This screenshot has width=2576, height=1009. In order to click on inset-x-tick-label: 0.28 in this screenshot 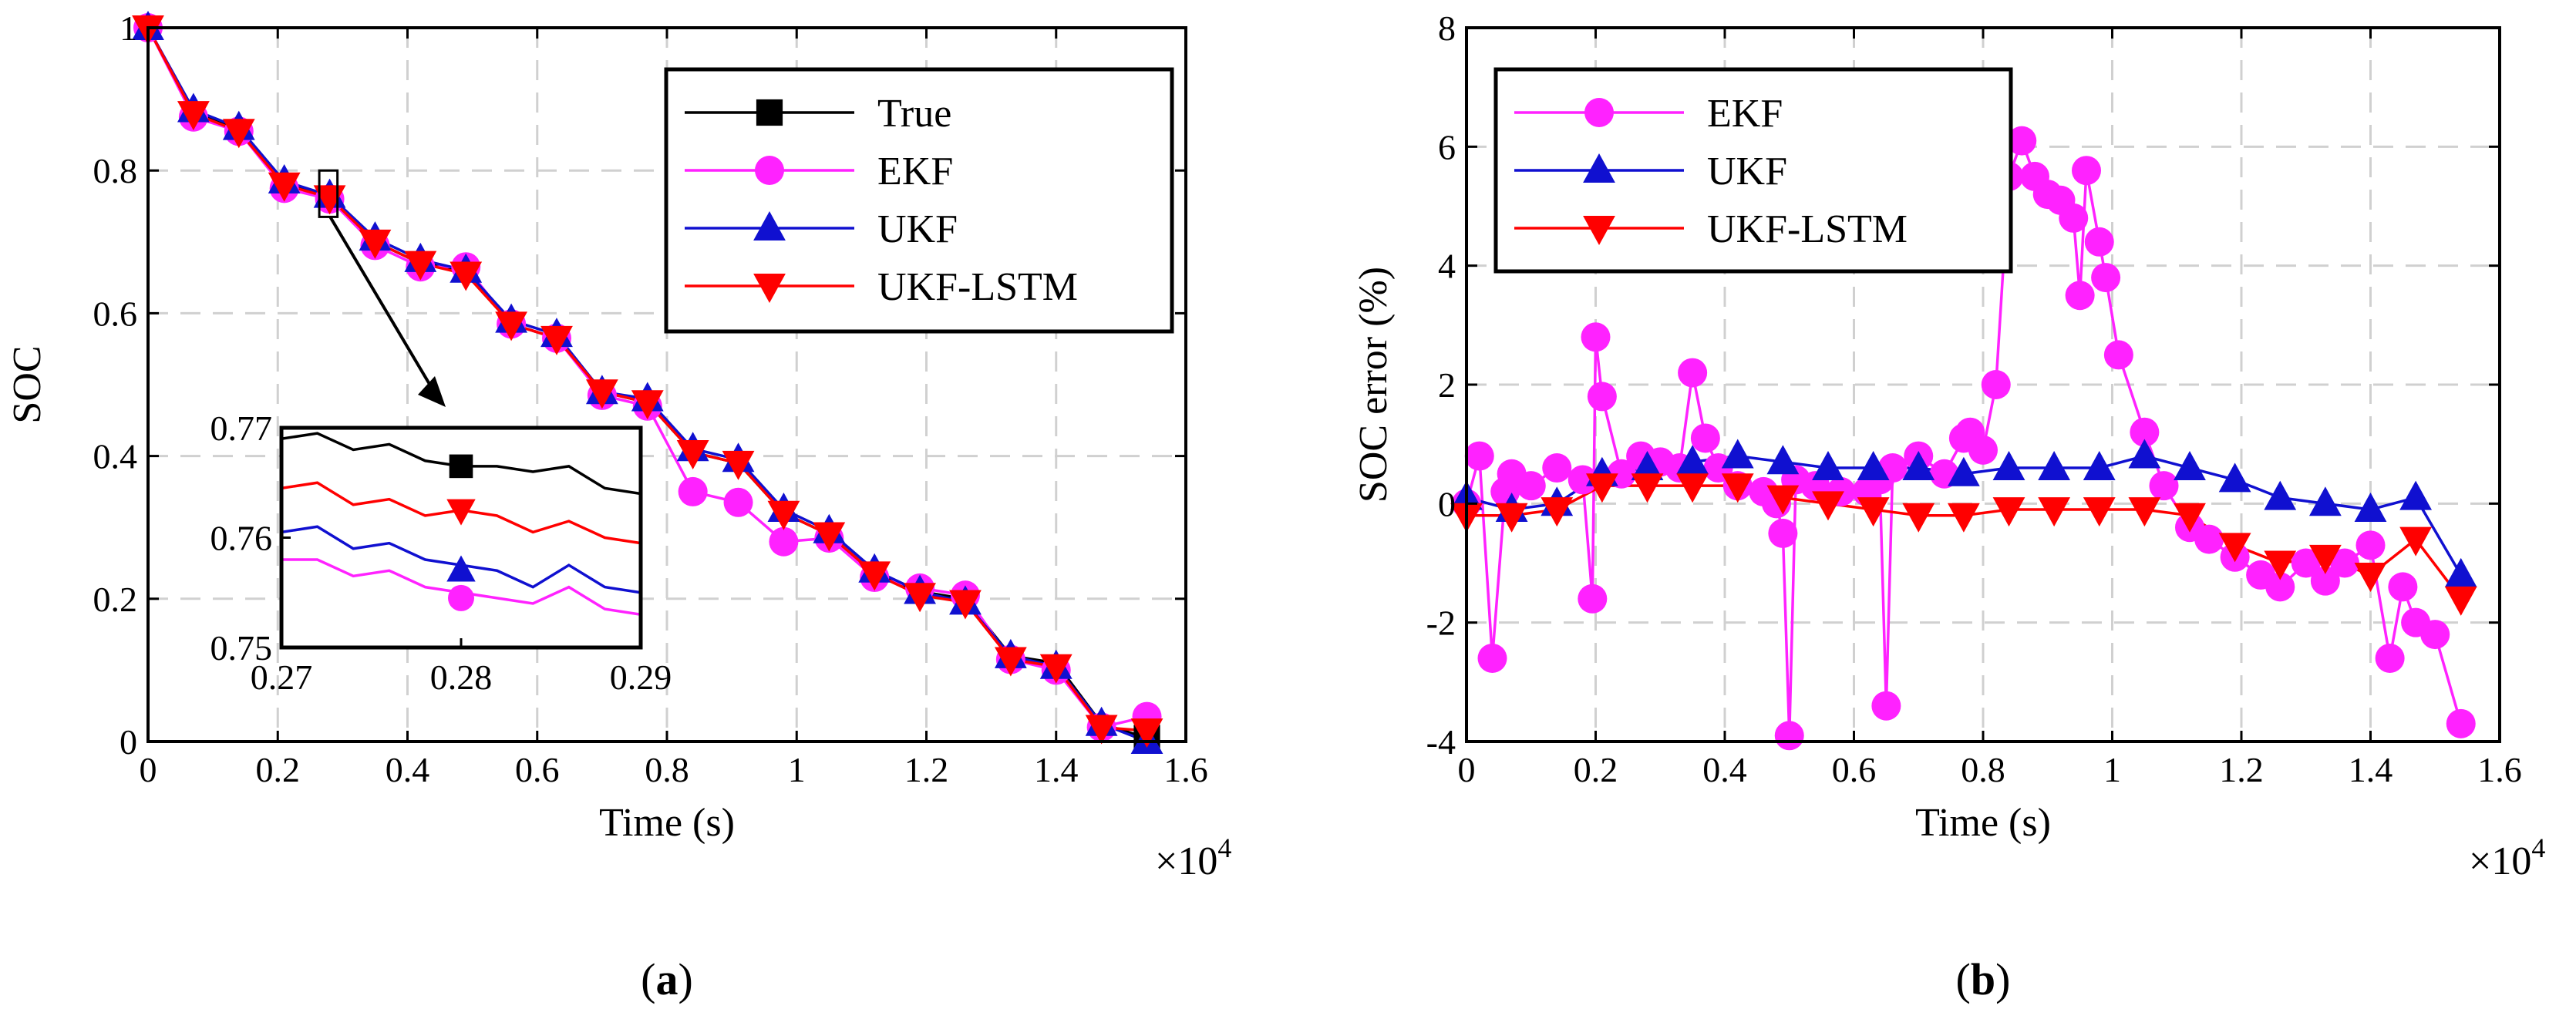, I will do `click(462, 677)`.